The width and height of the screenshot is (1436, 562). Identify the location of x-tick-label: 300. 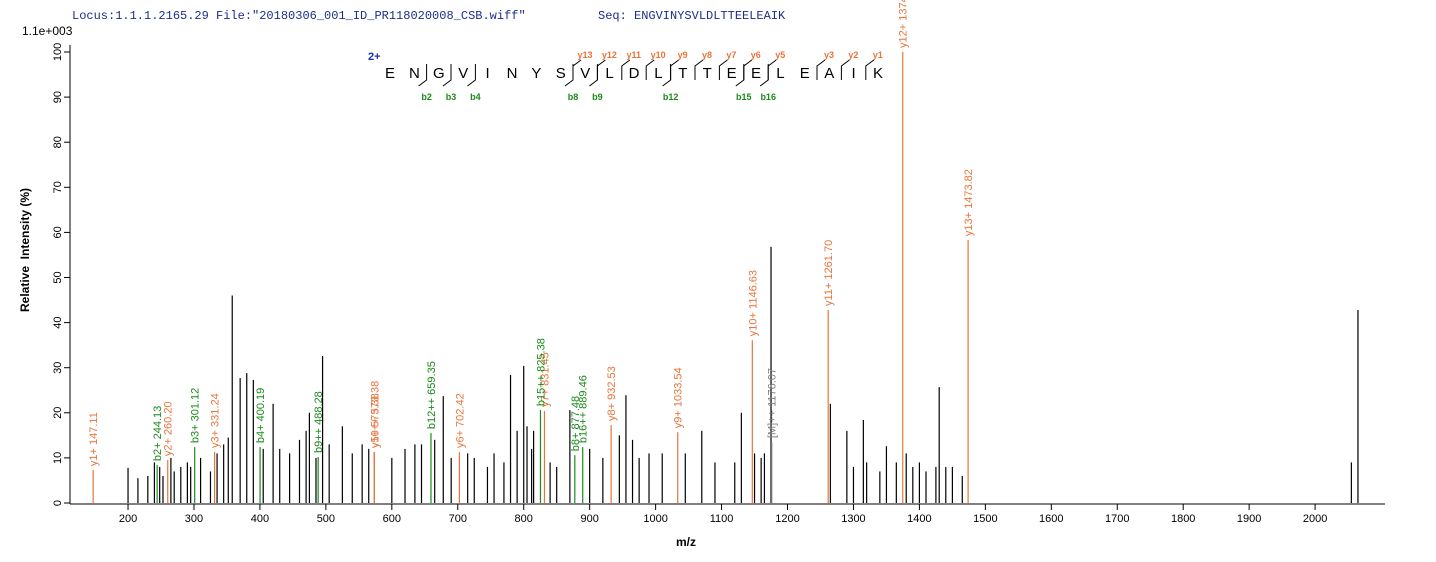
(194, 519).